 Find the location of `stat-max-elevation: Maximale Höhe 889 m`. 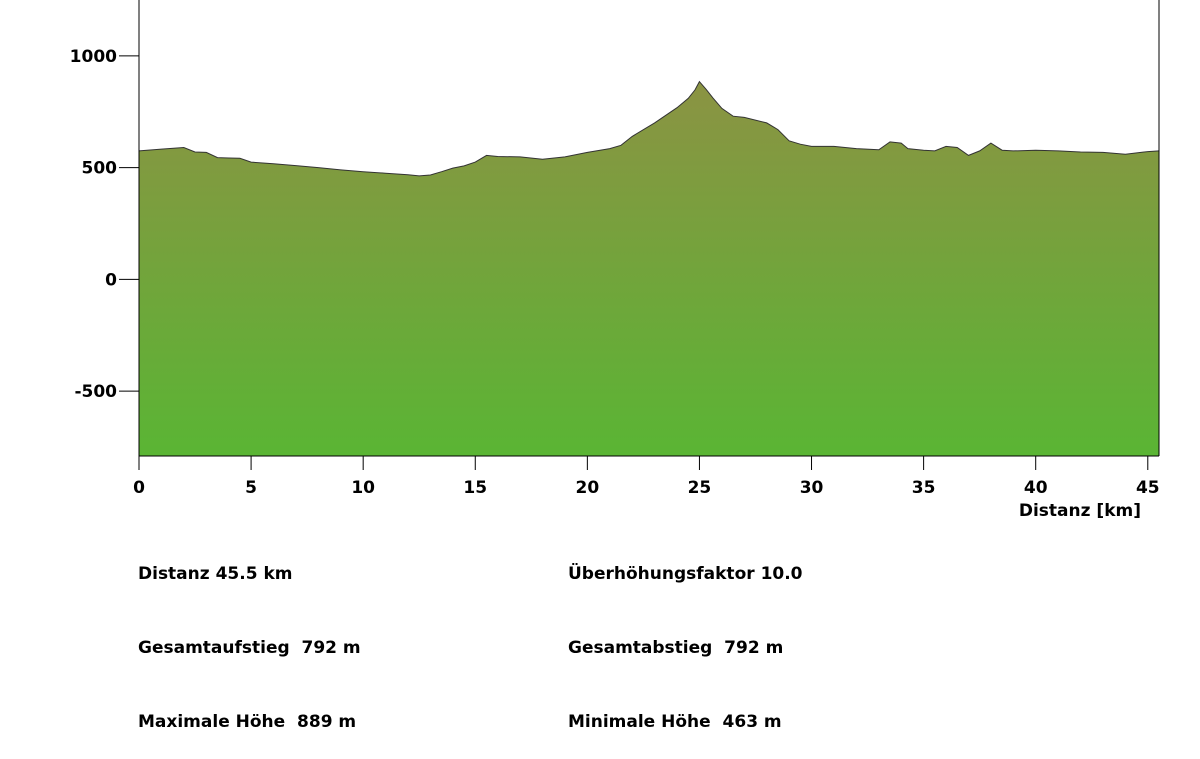

stat-max-elevation: Maximale Höhe 889 m is located at coordinates (247, 722).